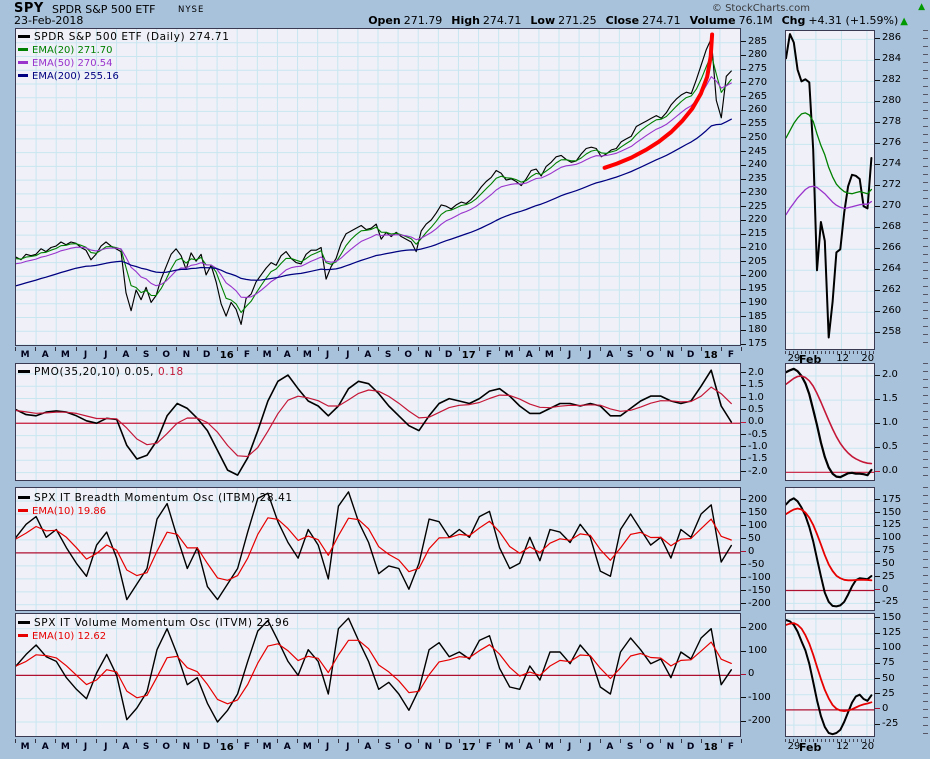 The width and height of the screenshot is (930, 759). I want to click on pmo-y-axis: 2.0 1.5 1.0 0.5 0.0 -0.5 -1.0 -1.5 -2.0, so click(761, 422).